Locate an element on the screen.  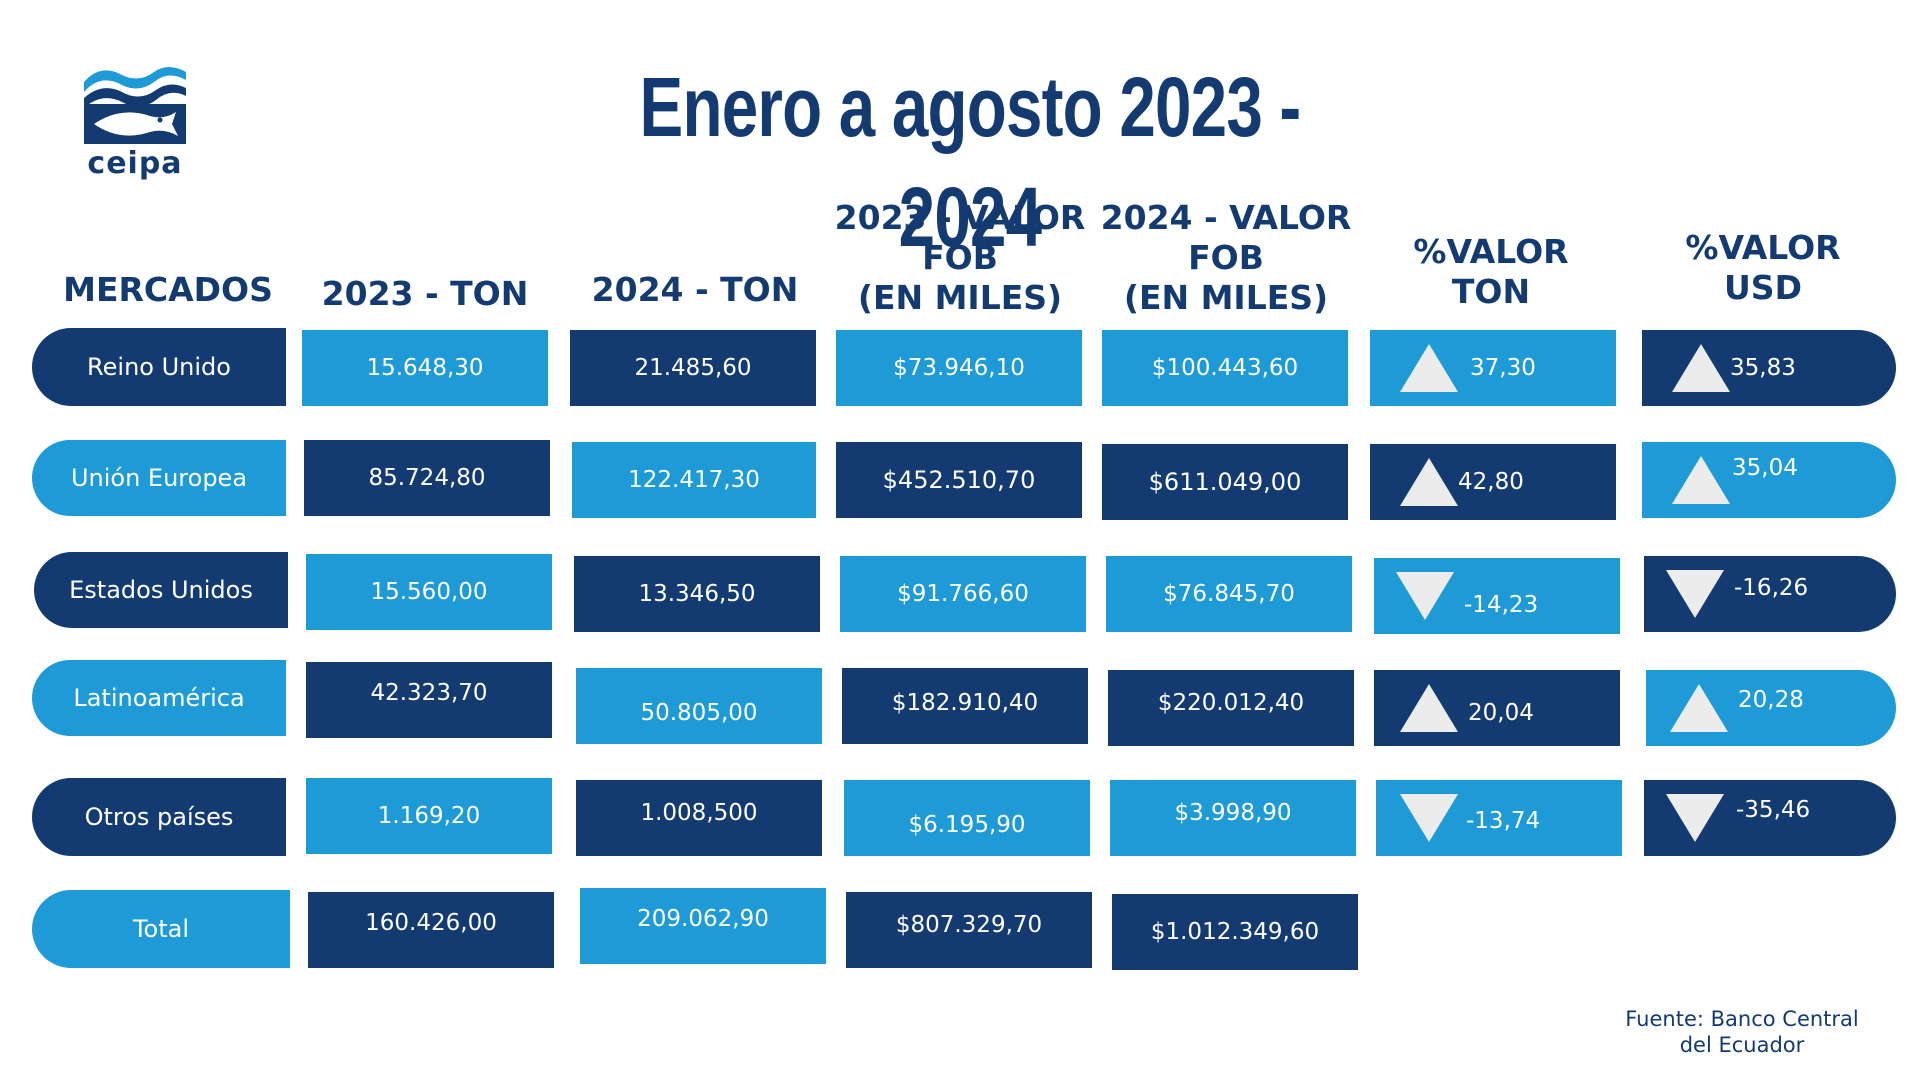
pct-ton-cell: 42,80 is located at coordinates (1493, 482).